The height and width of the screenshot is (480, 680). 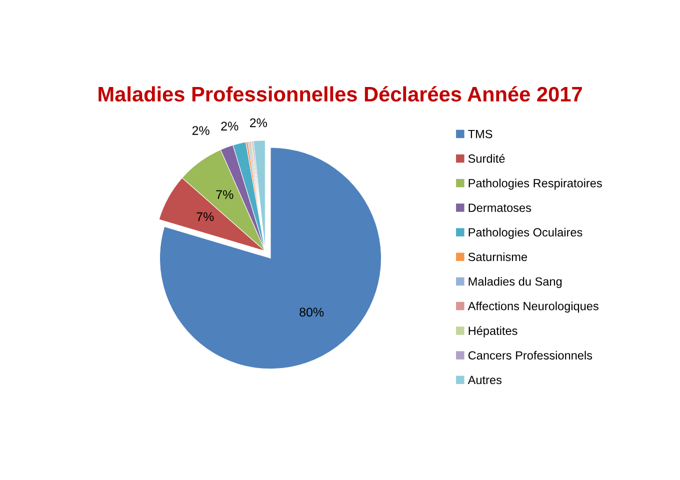 I want to click on legend-label: Affections Neurologiques, so click(x=533, y=307).